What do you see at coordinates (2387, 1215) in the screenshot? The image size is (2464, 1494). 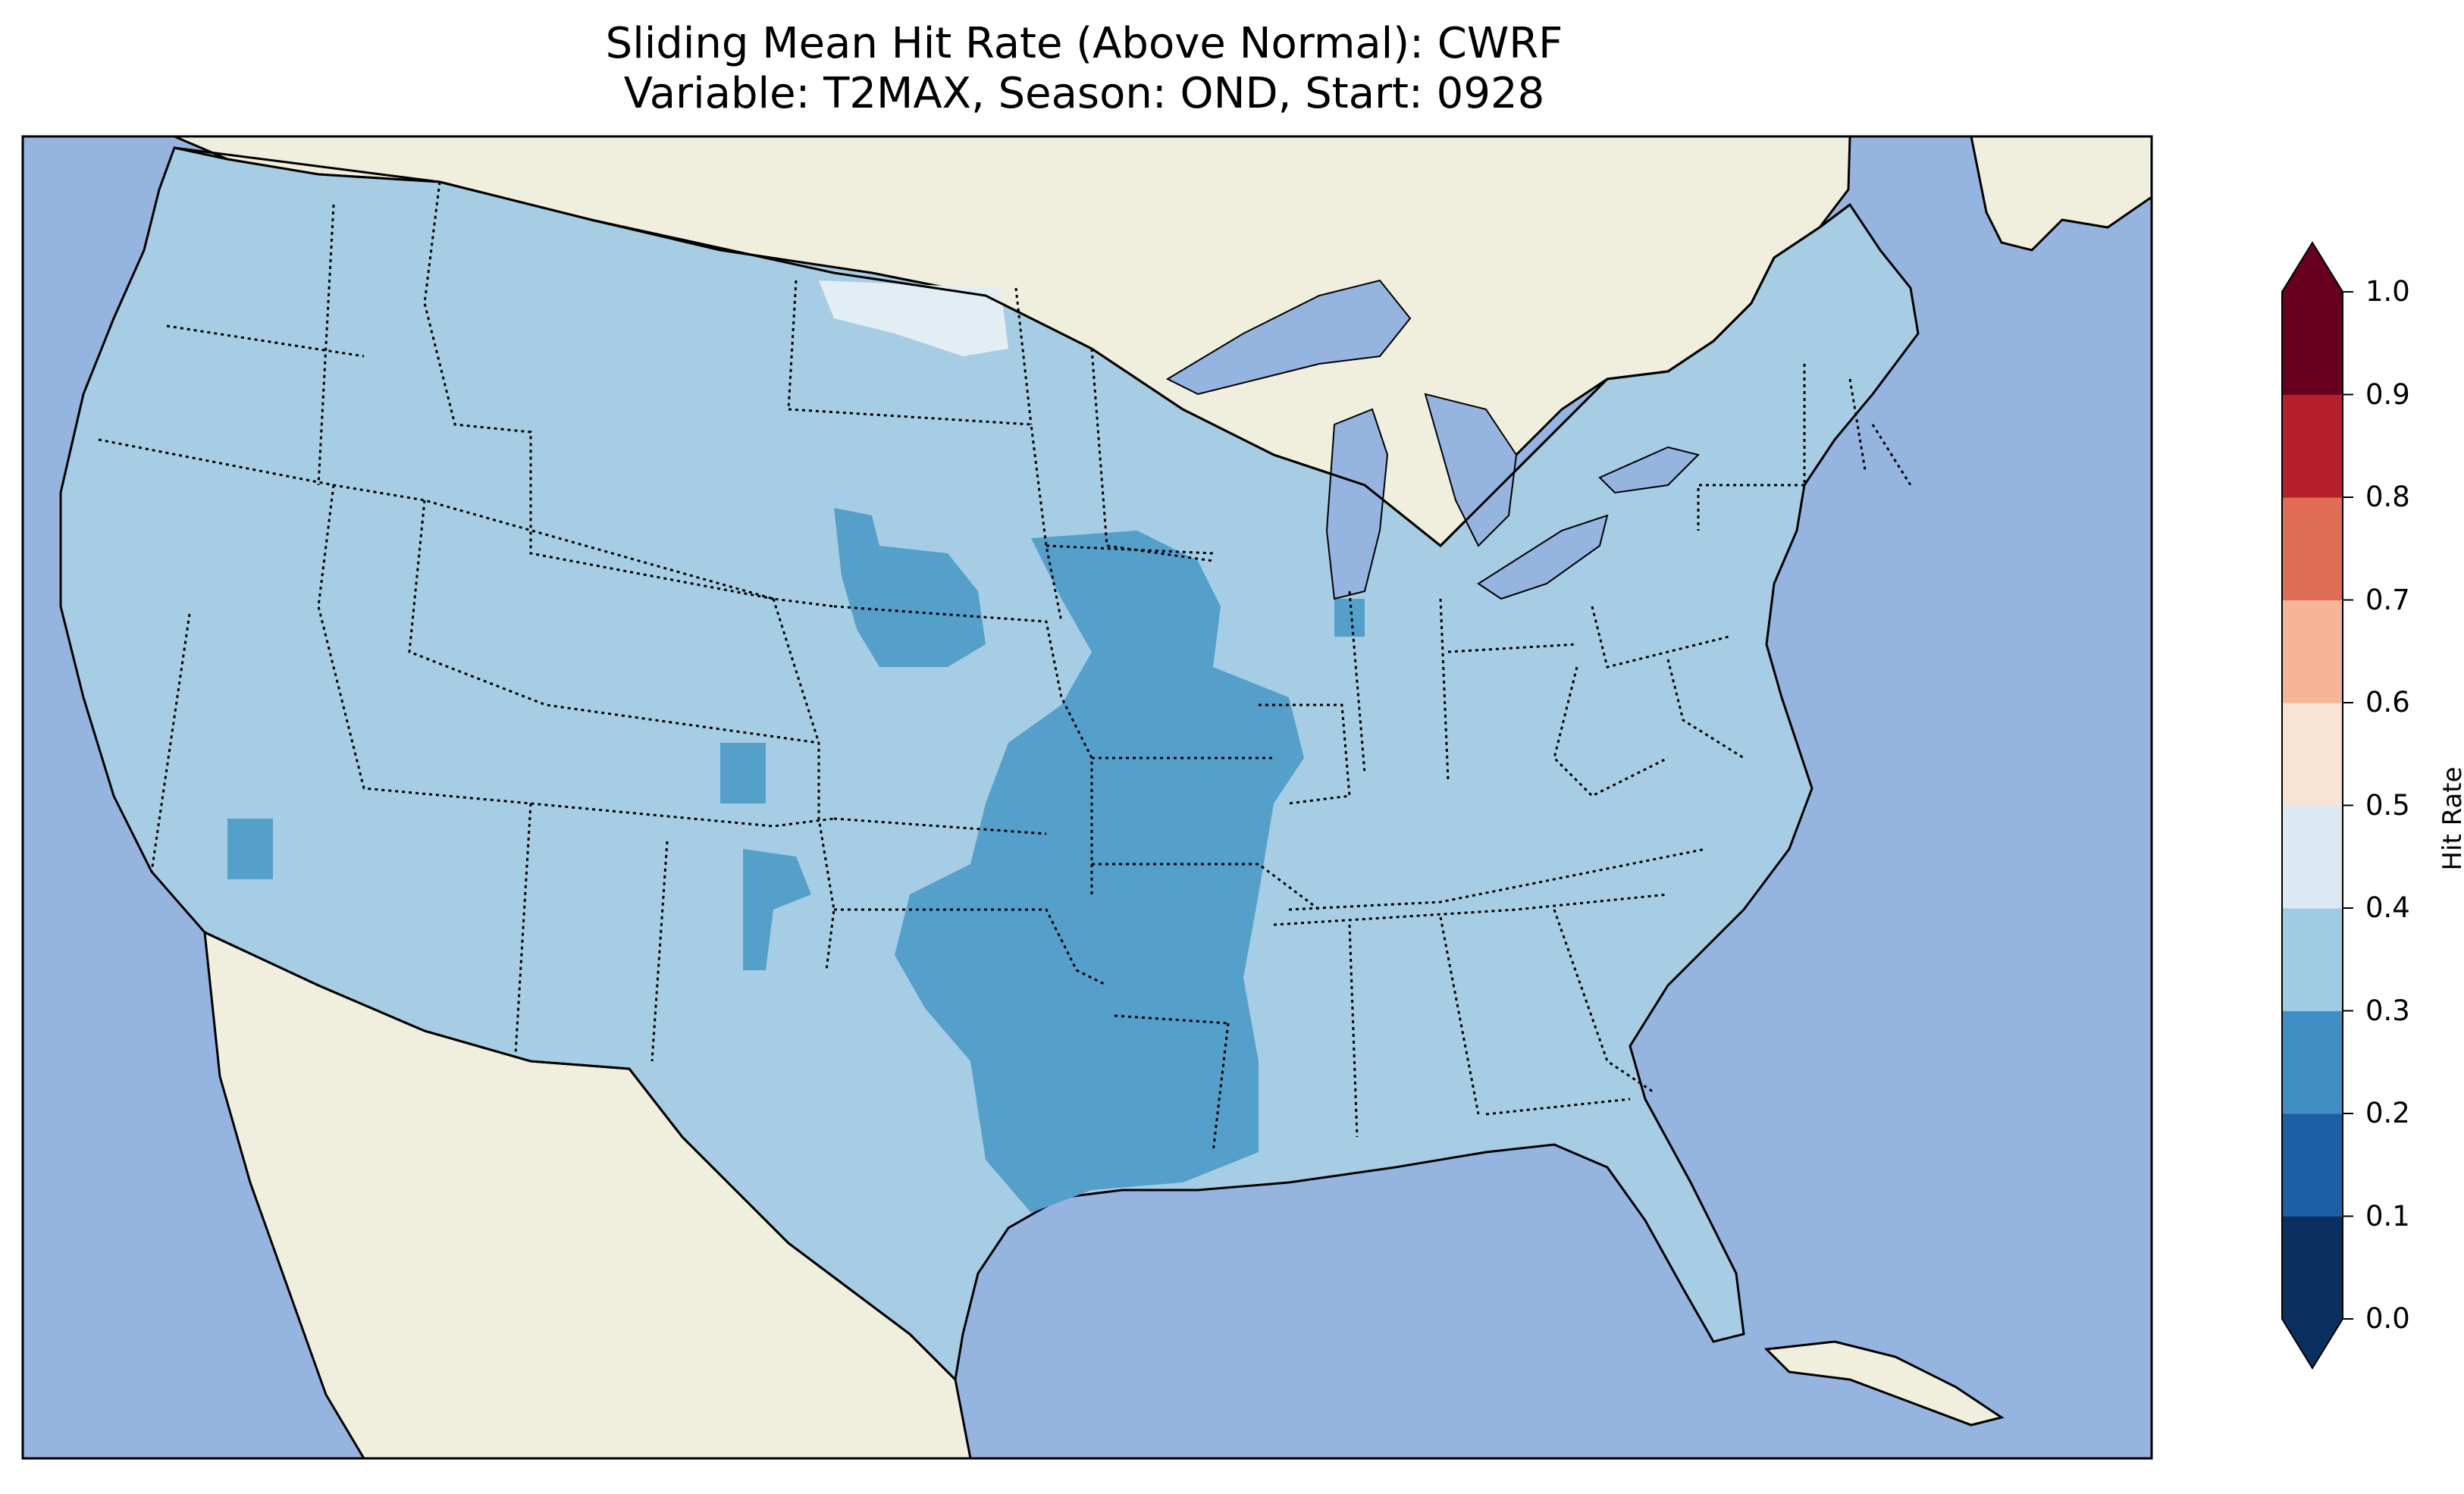 I see `colorbar-tick-label: 0.1` at bounding box center [2387, 1215].